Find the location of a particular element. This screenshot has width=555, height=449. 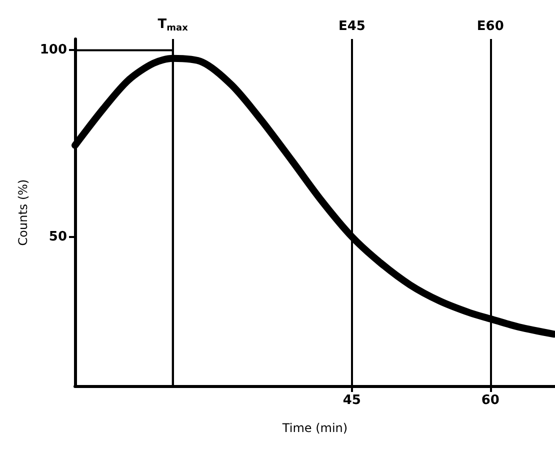

ref-line-label: E60 is located at coordinates (490, 26).